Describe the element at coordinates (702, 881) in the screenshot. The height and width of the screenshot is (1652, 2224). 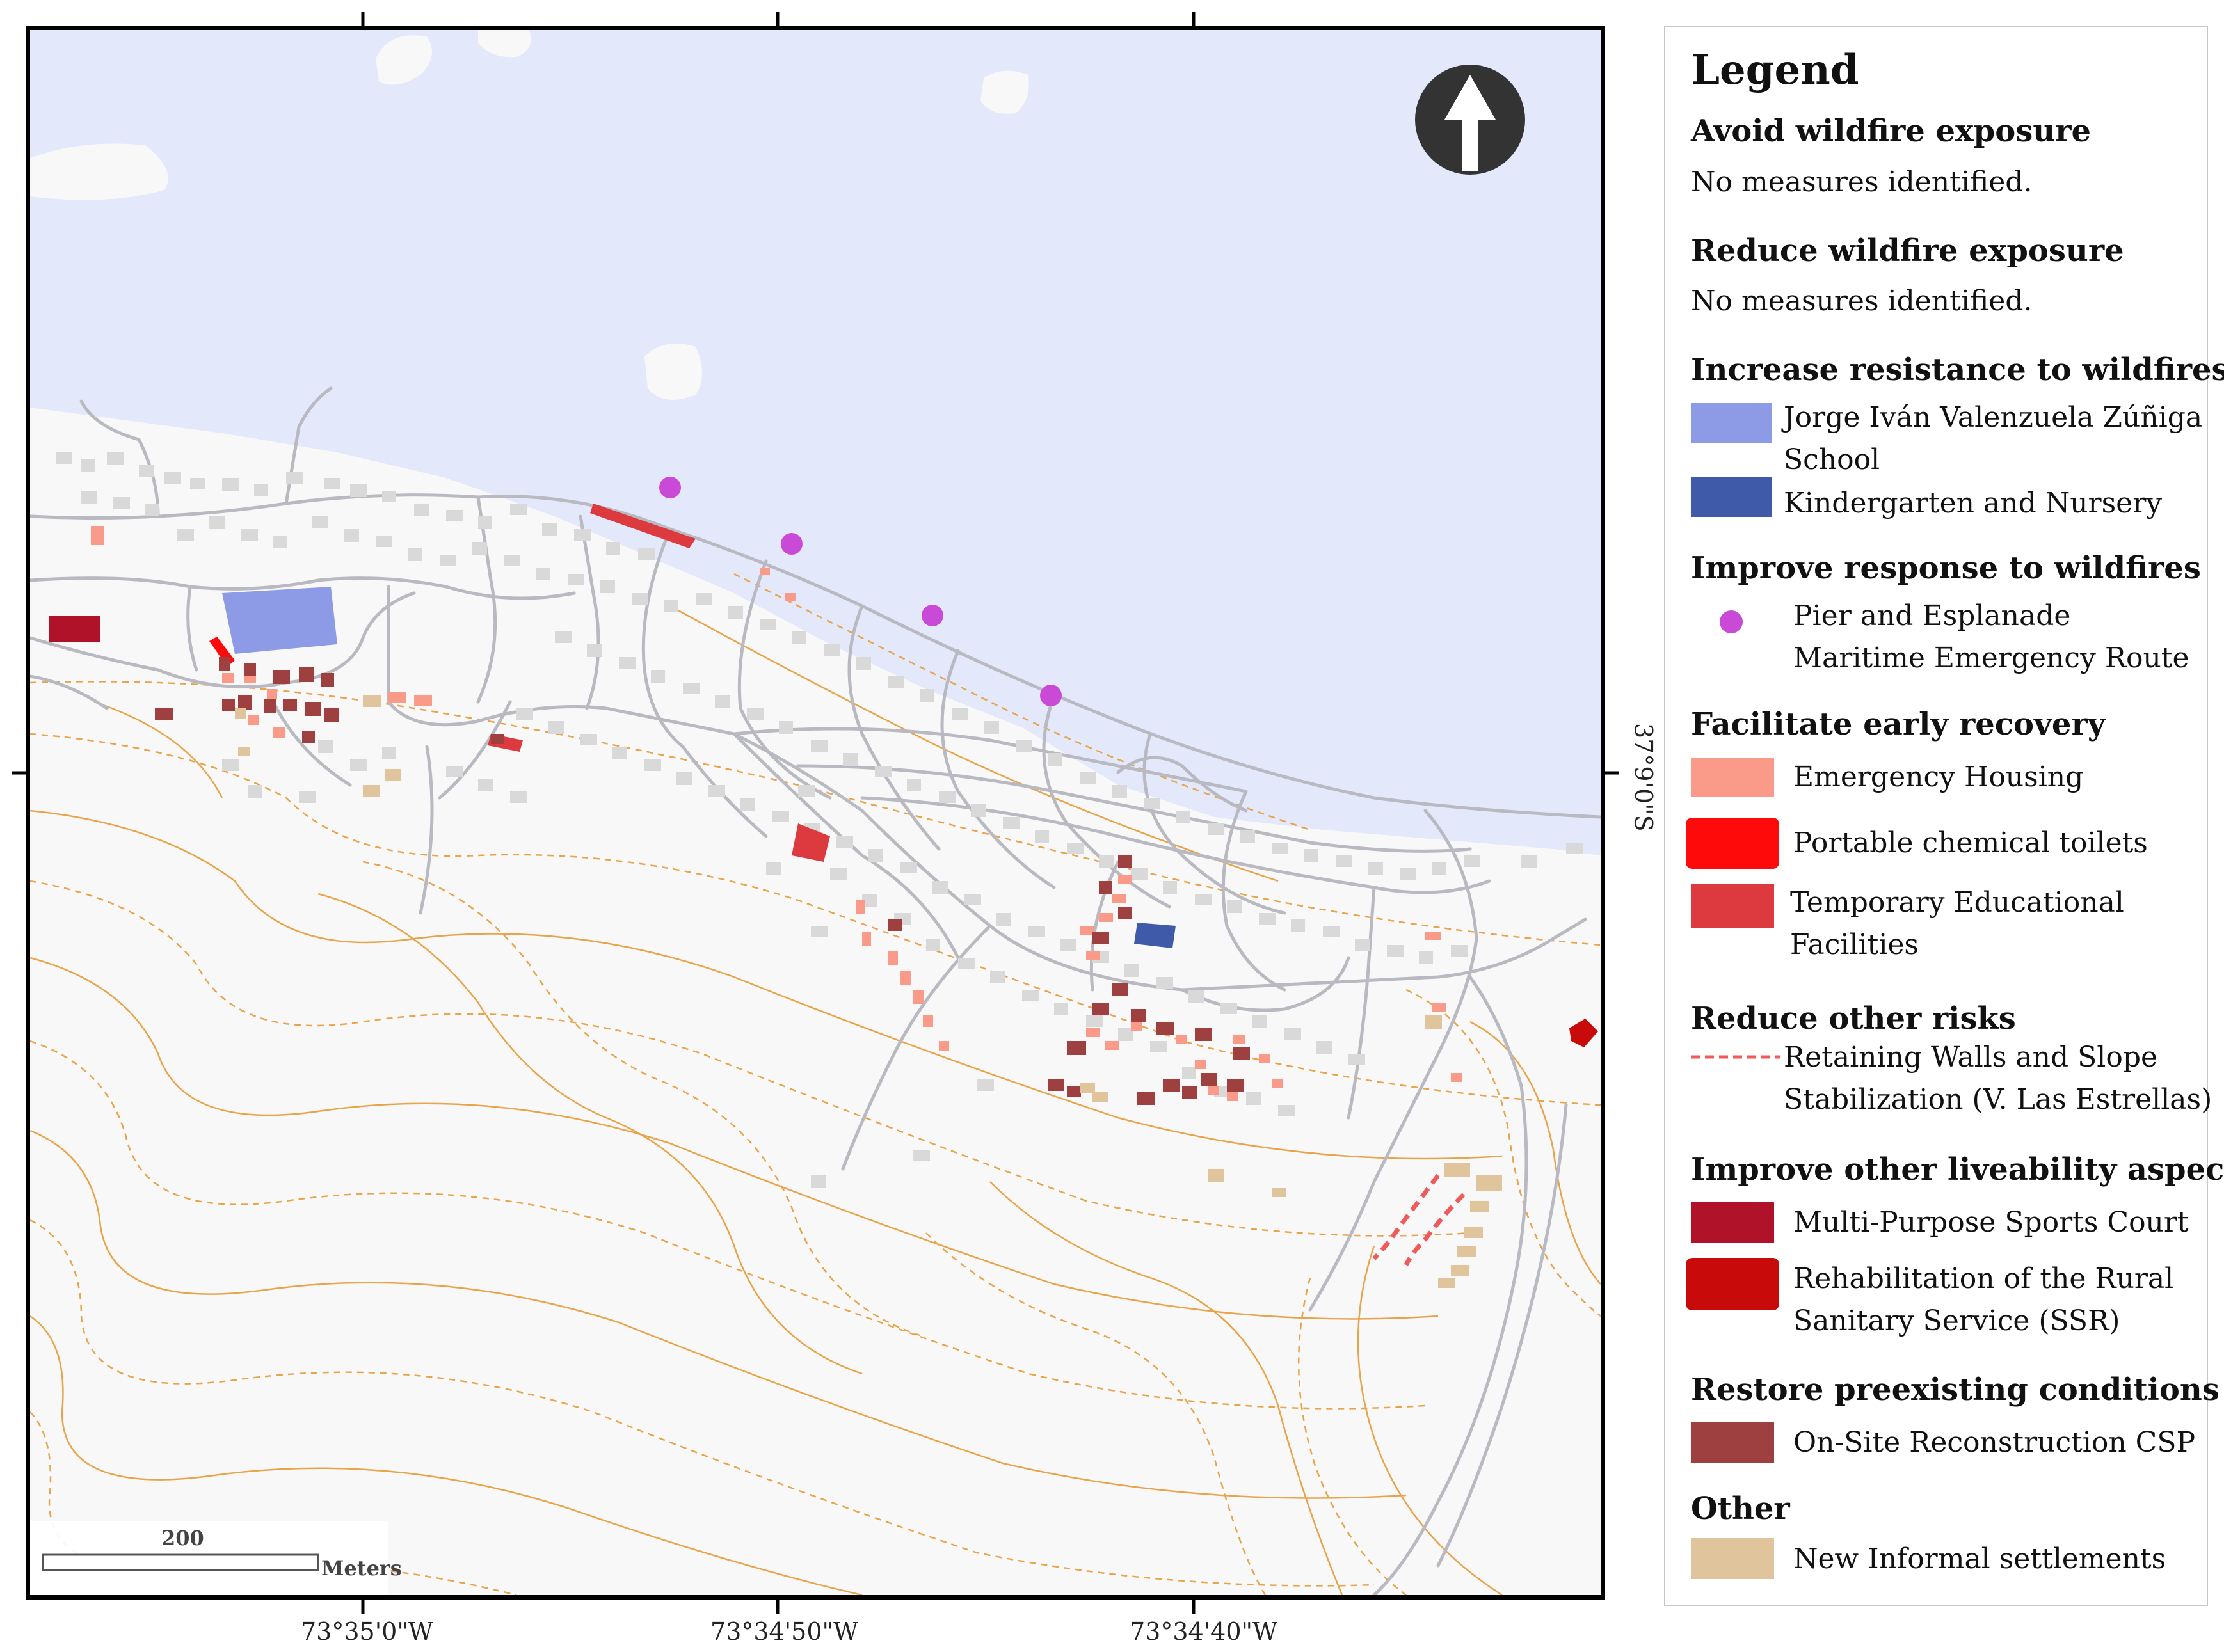
I see `on-site-reconstruction-csp` at that location.